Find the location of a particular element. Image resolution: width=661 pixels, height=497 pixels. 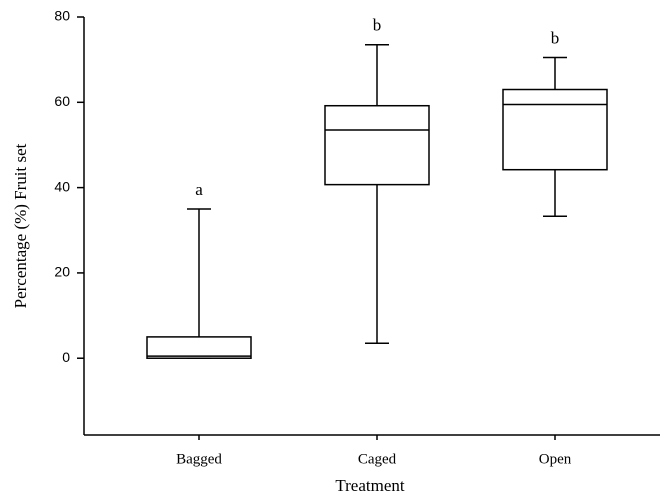

y-tick-label: 20 is located at coordinates (62, 272).